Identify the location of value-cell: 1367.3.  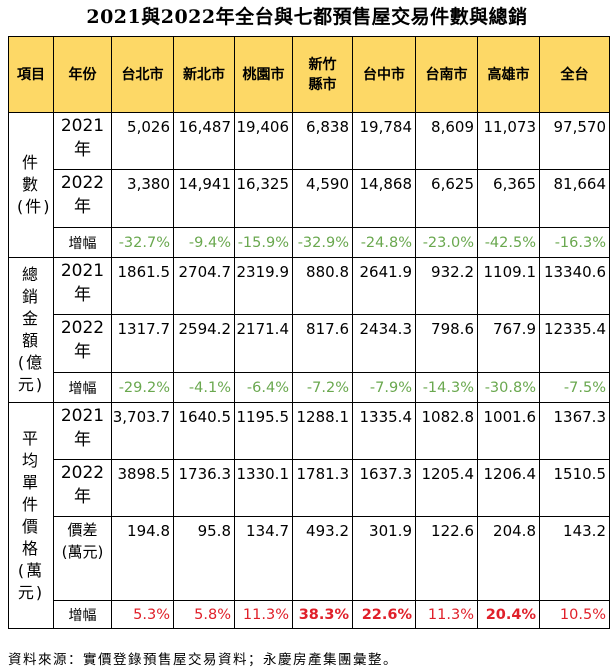
(574, 431).